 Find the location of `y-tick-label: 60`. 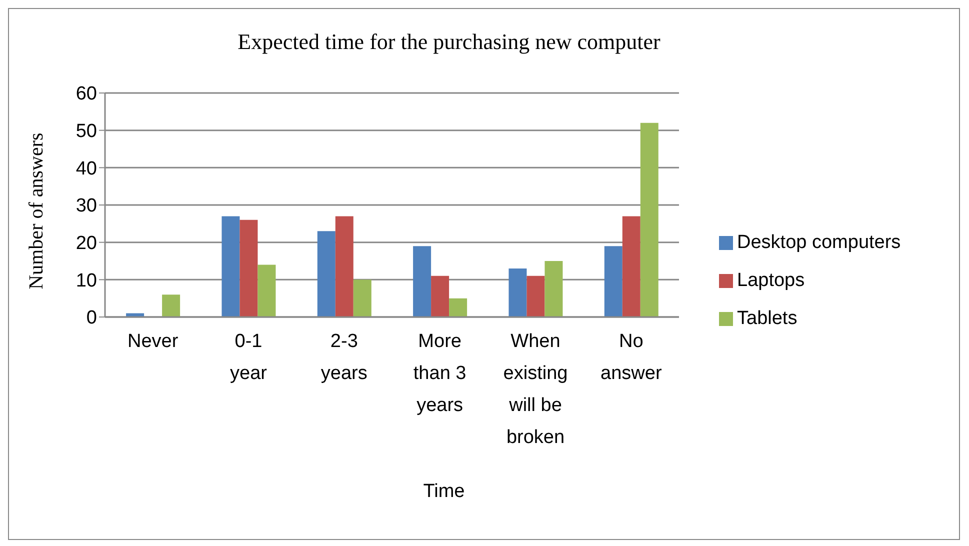

y-tick-label: 60 is located at coordinates (86, 94).